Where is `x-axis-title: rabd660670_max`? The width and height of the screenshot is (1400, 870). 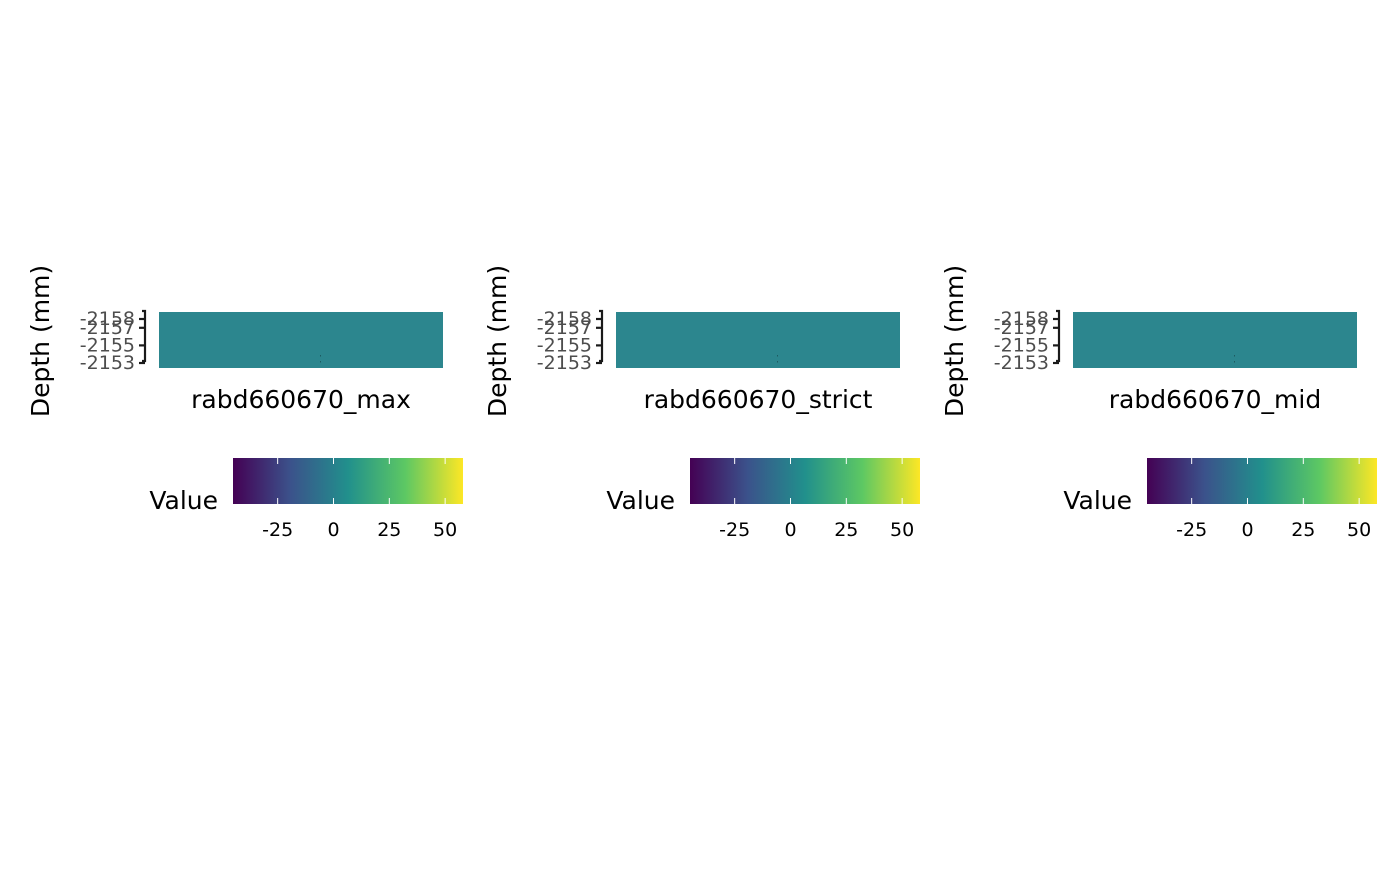
x-axis-title: rabd660670_max is located at coordinates (301, 399).